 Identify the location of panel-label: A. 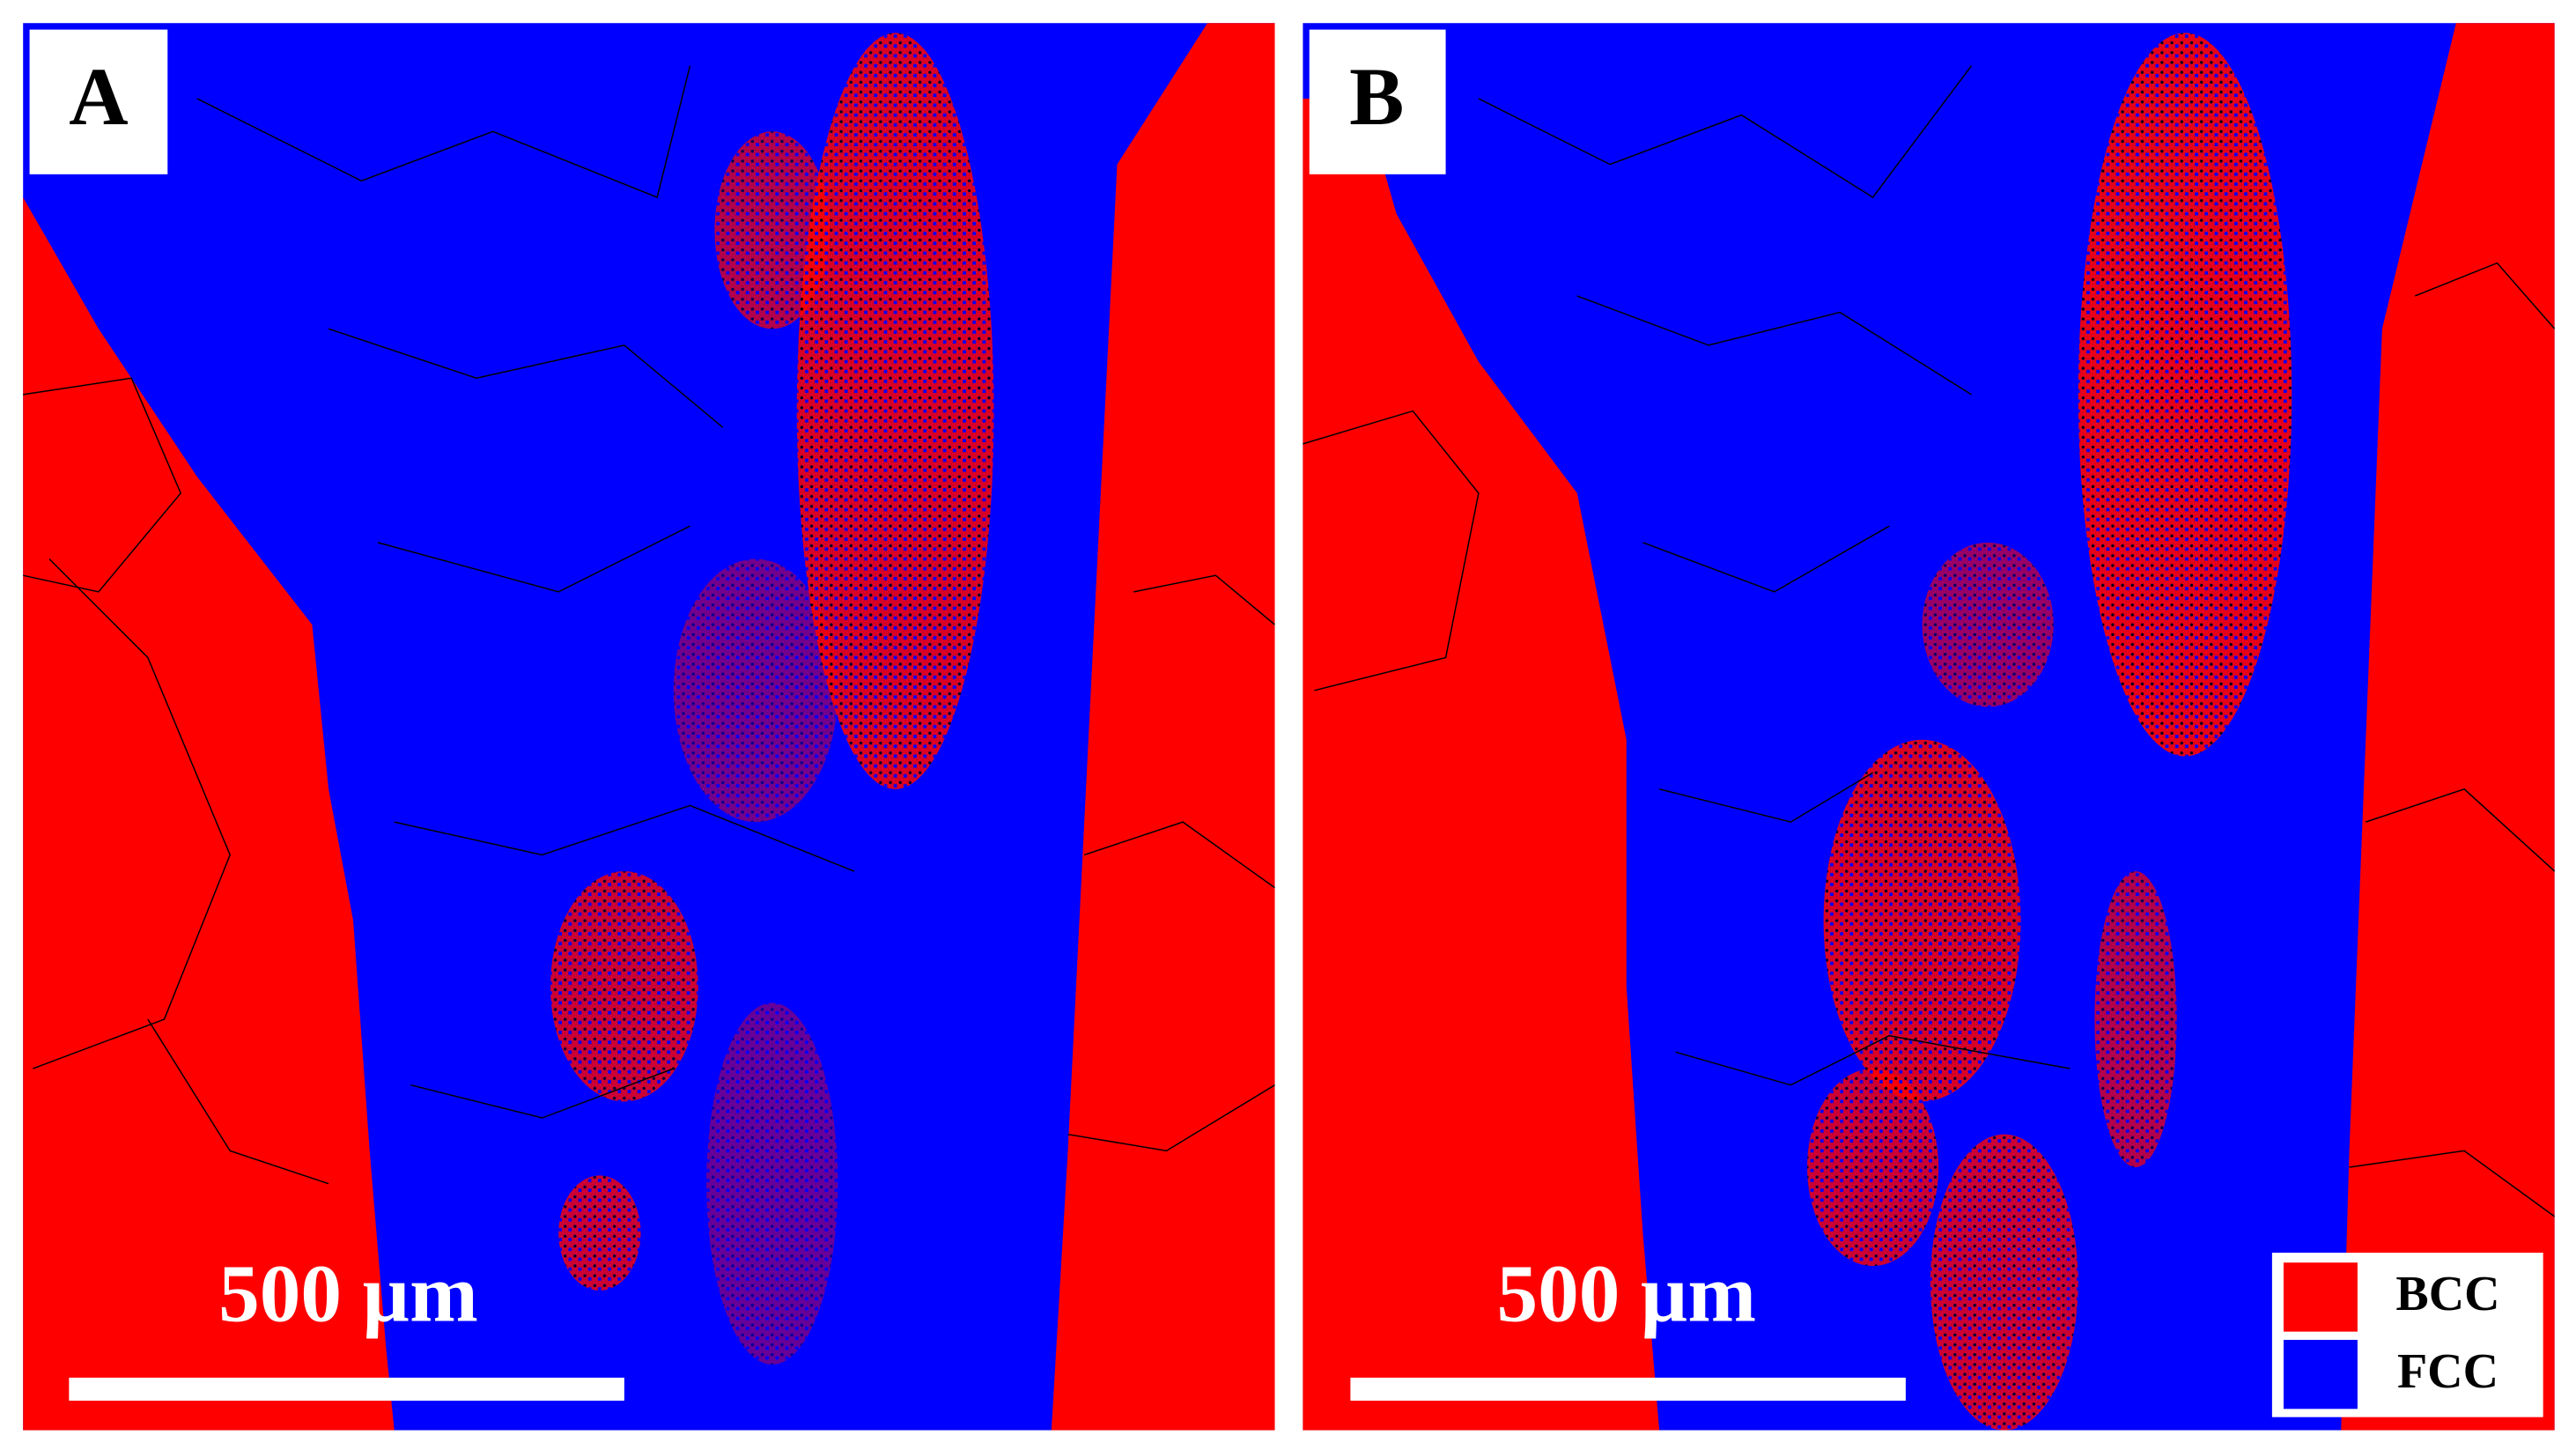
(98, 97).